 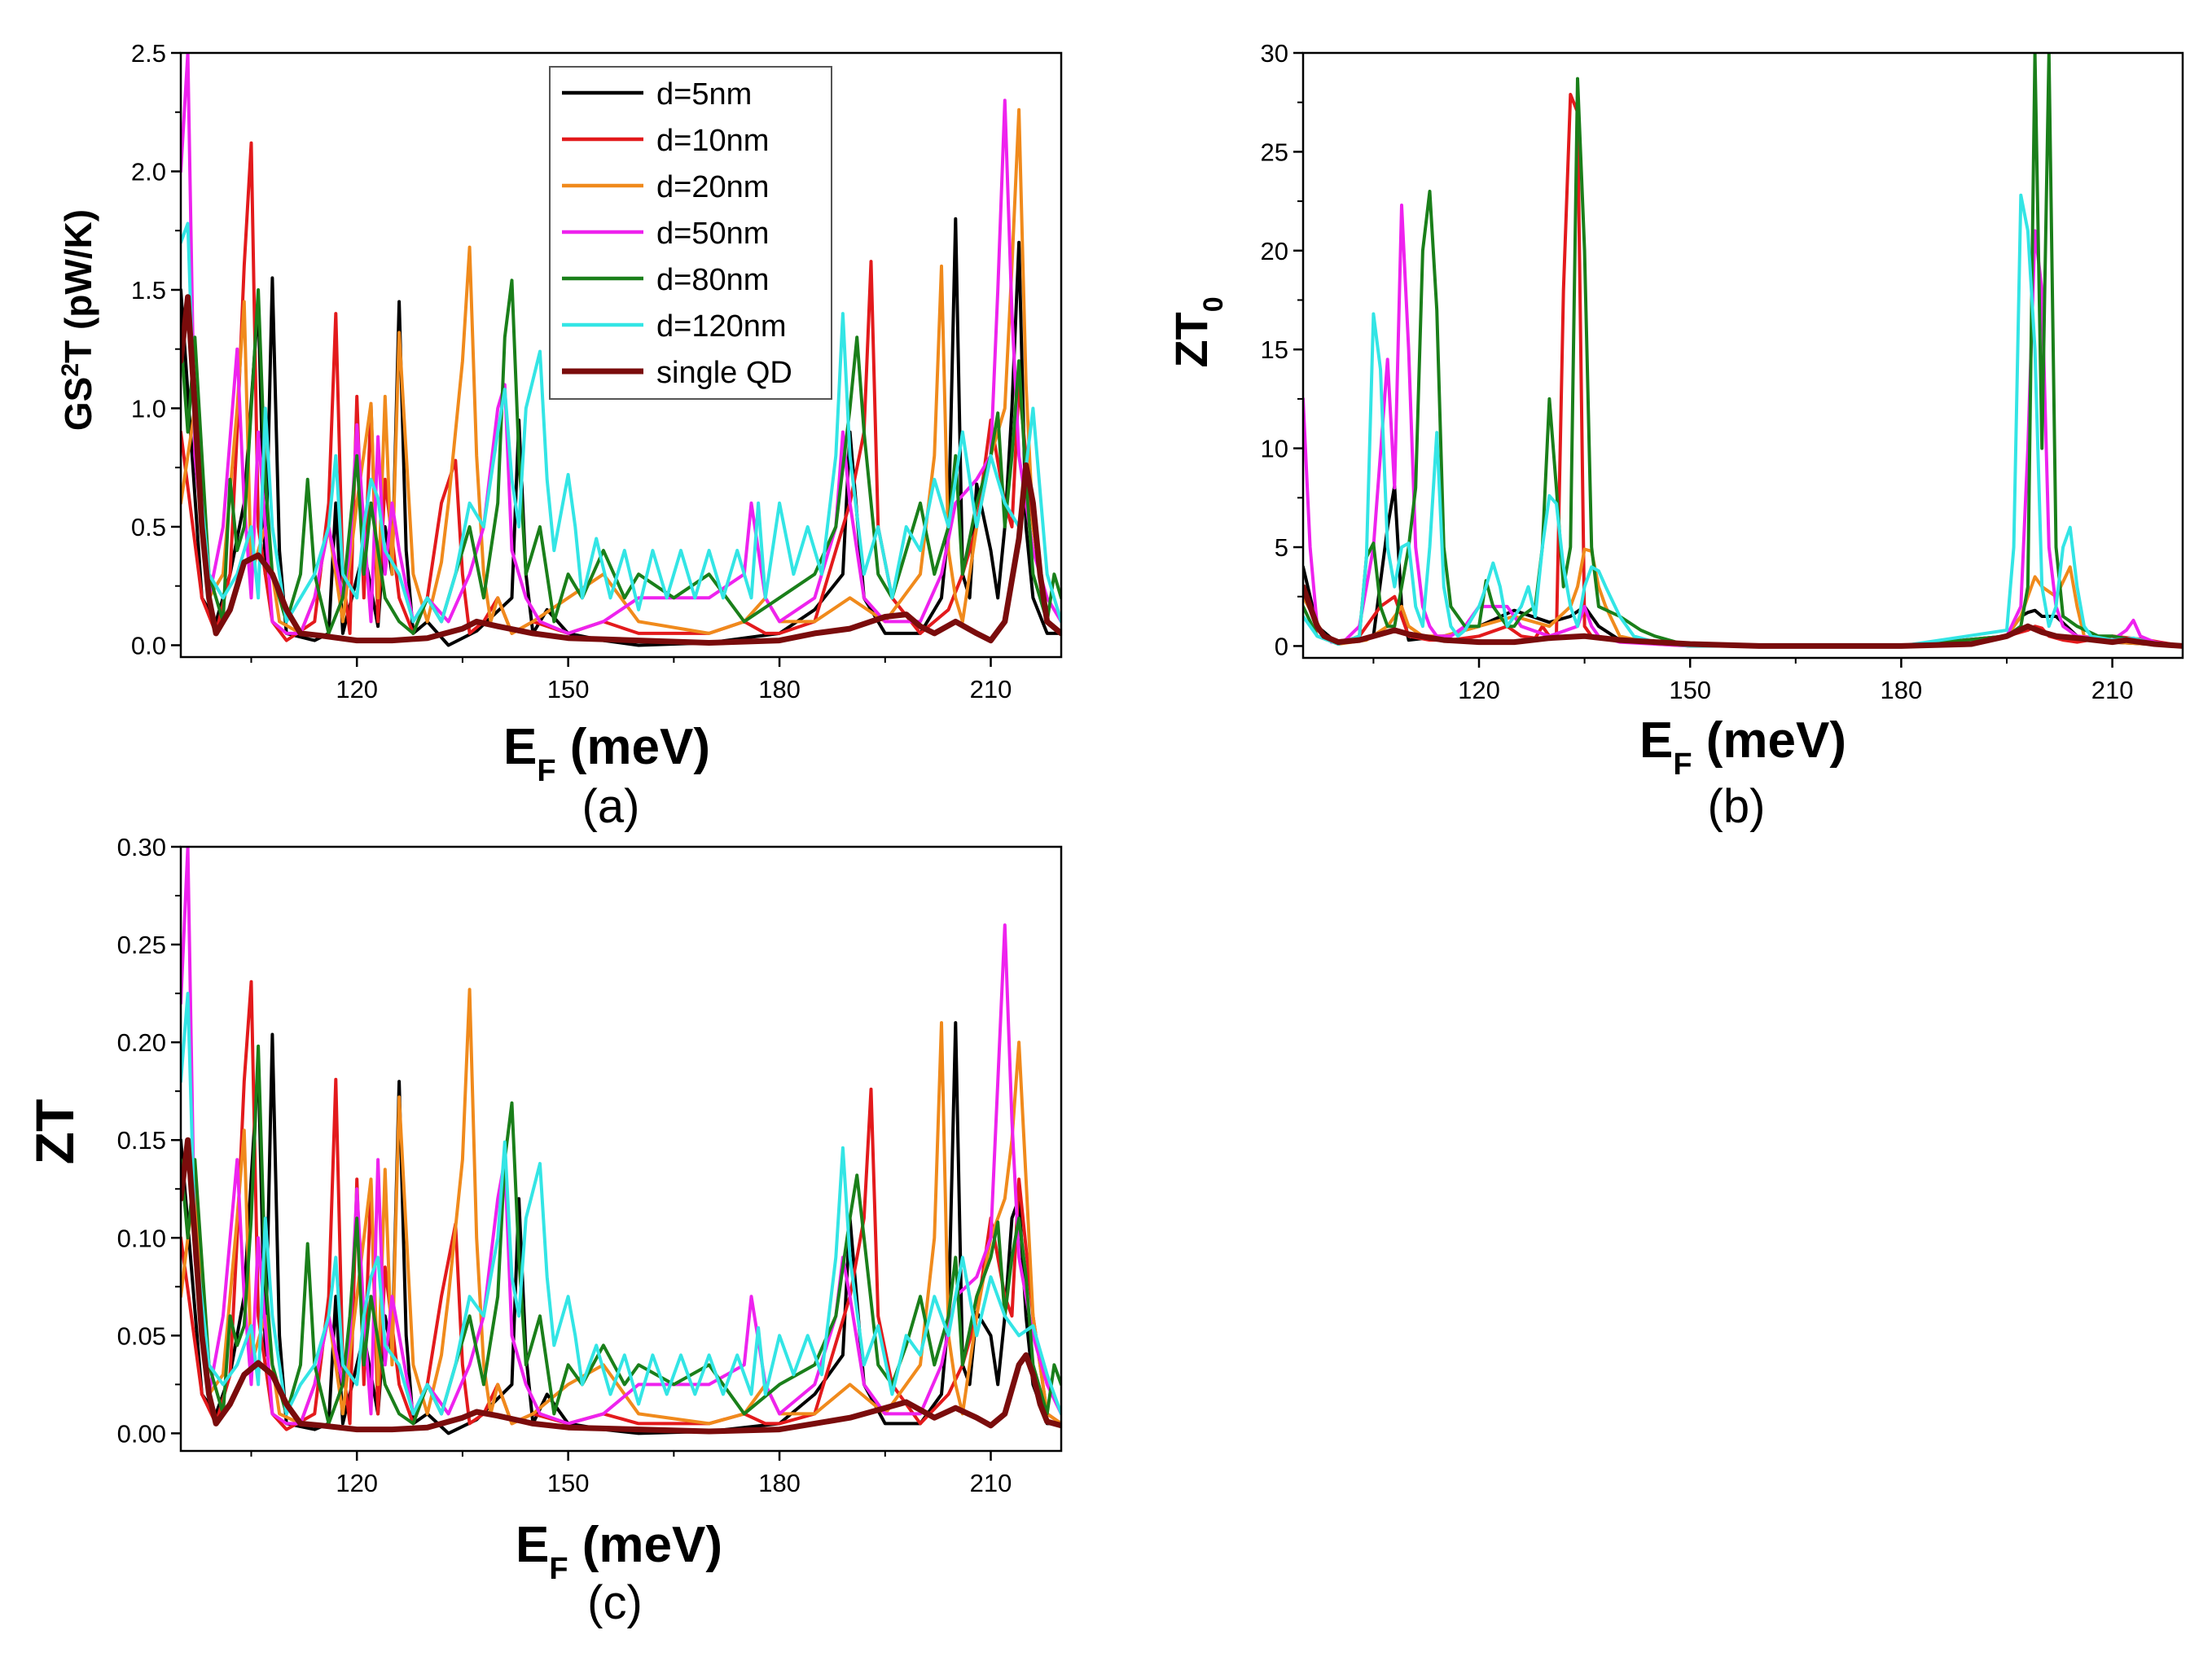 I want to click on panel-a-ytick-label: 0.5, so click(x=148, y=527).